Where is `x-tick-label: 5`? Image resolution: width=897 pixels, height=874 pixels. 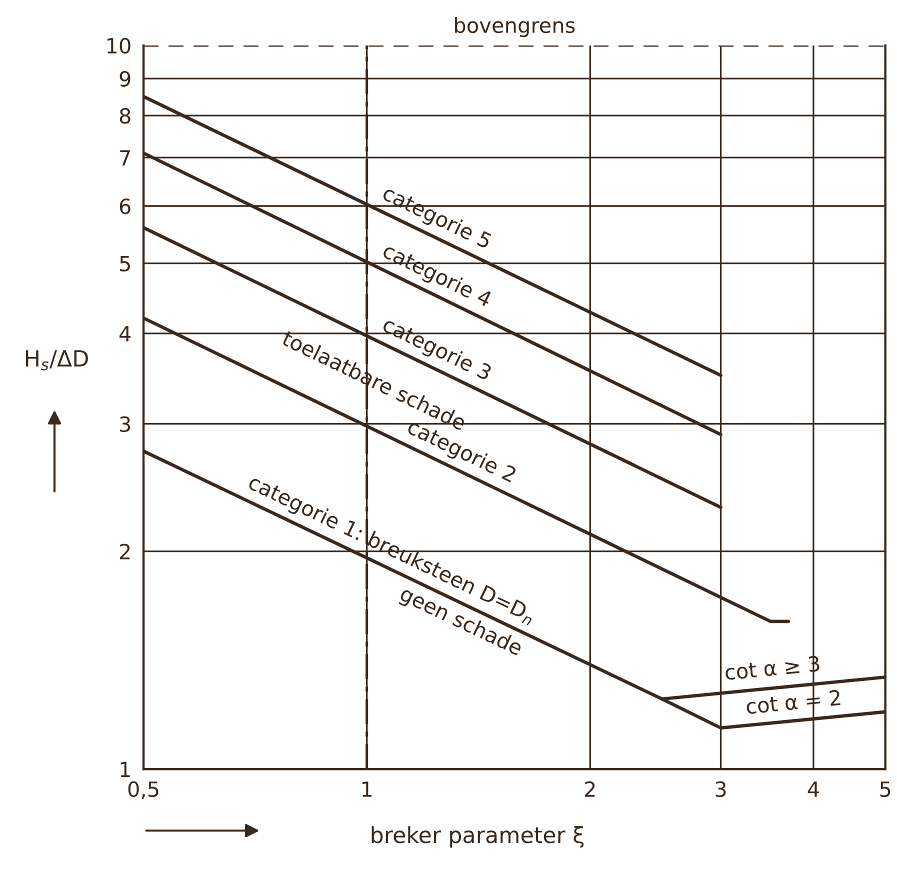 x-tick-label: 5 is located at coordinates (885, 790).